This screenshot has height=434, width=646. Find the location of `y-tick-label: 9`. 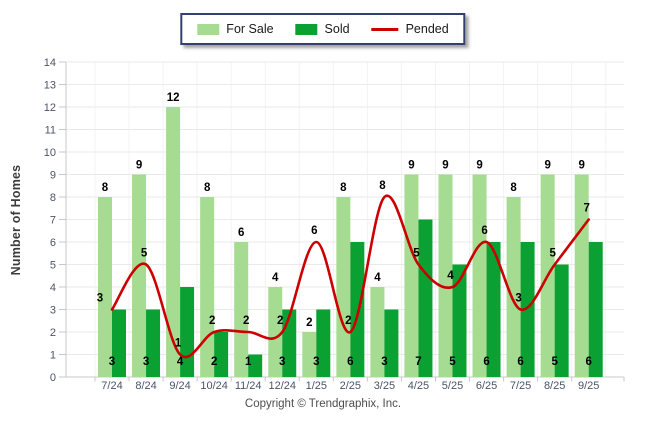

y-tick-label: 9 is located at coordinates (53, 176).